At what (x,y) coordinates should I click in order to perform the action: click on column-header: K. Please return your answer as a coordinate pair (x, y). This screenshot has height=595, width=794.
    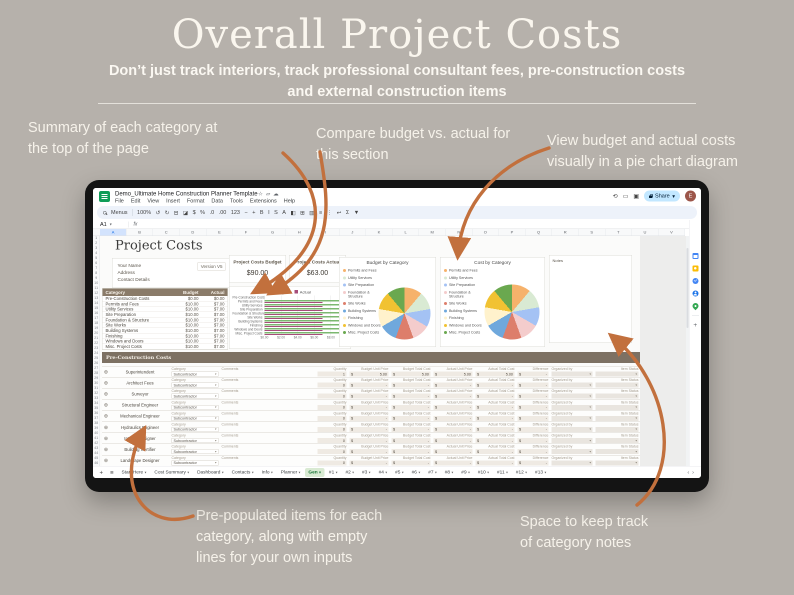
    Looking at the image, I should click on (379, 232).